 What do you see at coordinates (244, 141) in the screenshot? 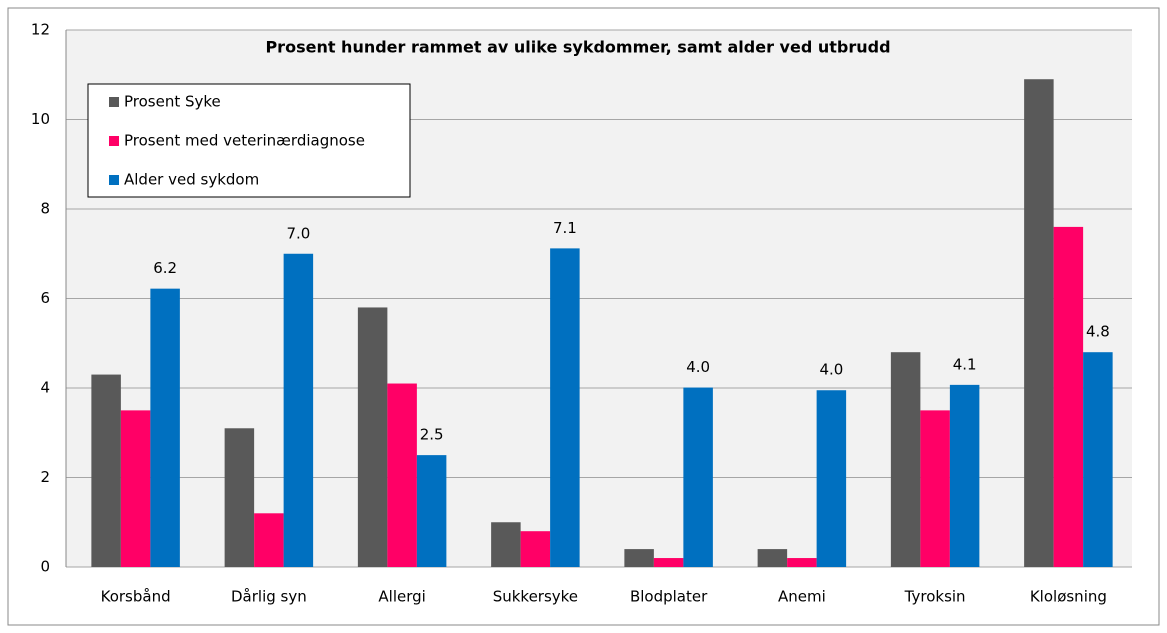
I see `legend-label: Prosent med veterinærdiagnose` at bounding box center [244, 141].